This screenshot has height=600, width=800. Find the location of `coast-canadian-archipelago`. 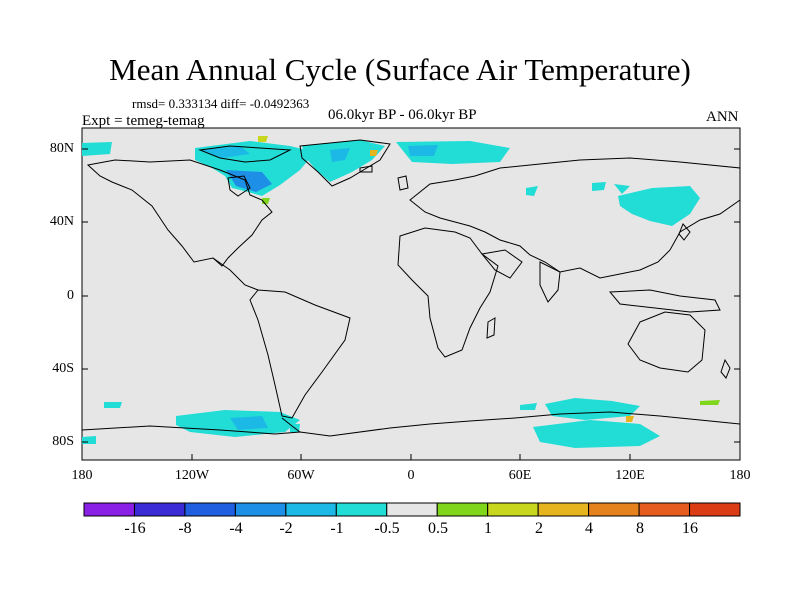

coast-canadian-archipelago is located at coordinates (245, 154).